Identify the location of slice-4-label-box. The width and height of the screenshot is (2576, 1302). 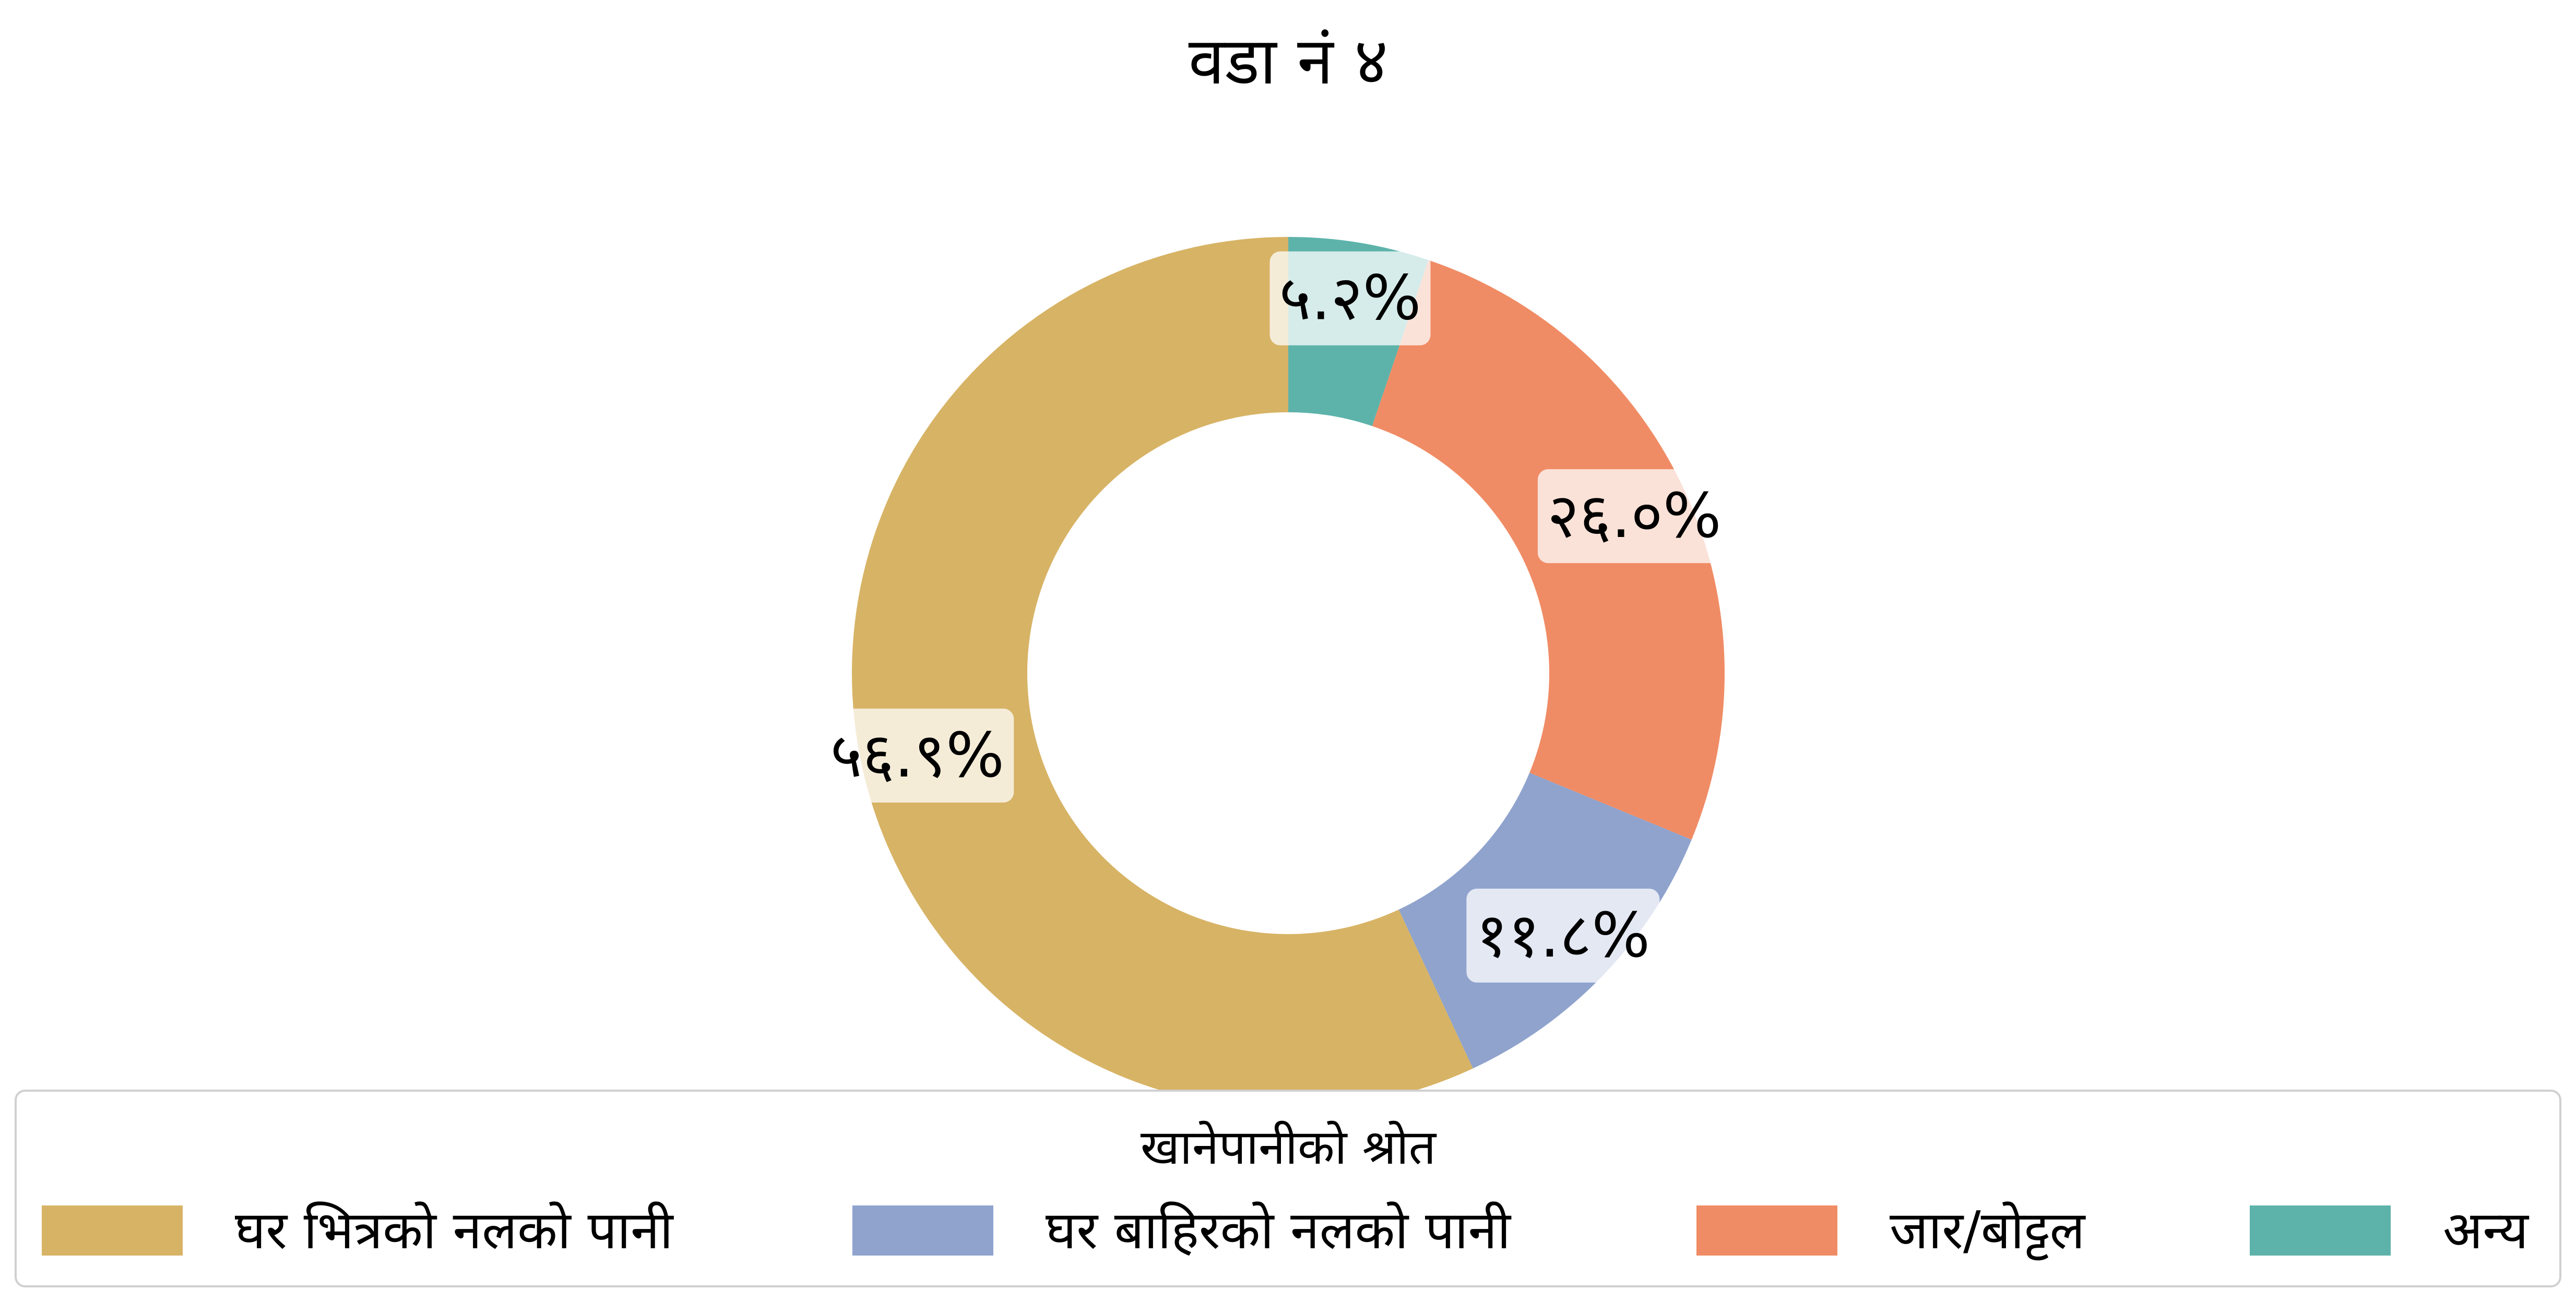
(1350, 298).